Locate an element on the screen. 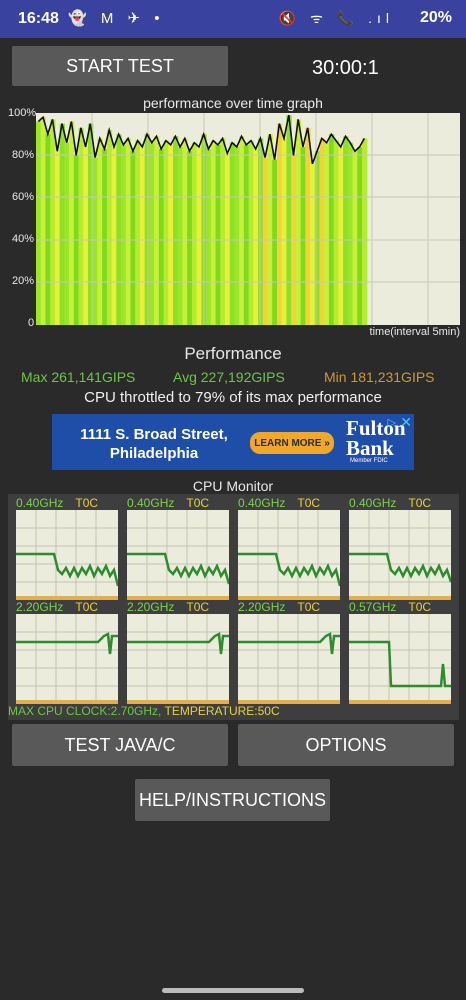  y-label-0: 0 is located at coordinates (31, 323).